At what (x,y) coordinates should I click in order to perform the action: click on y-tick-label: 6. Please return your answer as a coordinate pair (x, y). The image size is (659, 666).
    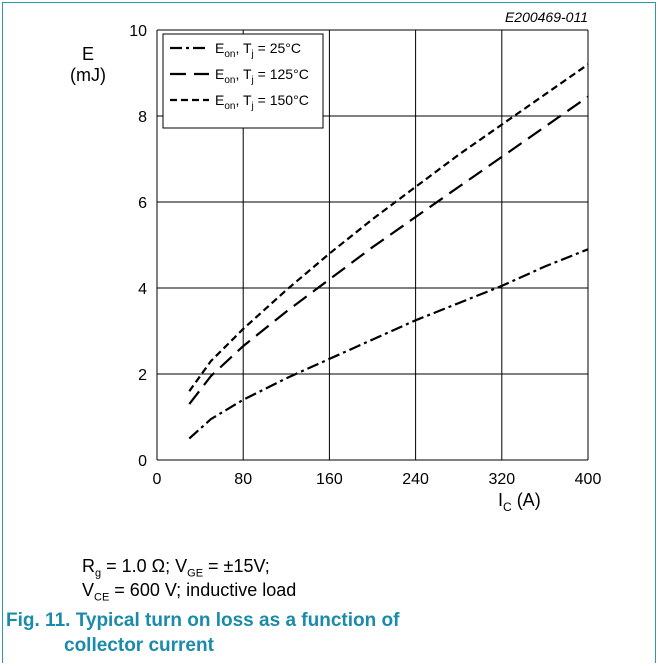
    Looking at the image, I should click on (142, 203).